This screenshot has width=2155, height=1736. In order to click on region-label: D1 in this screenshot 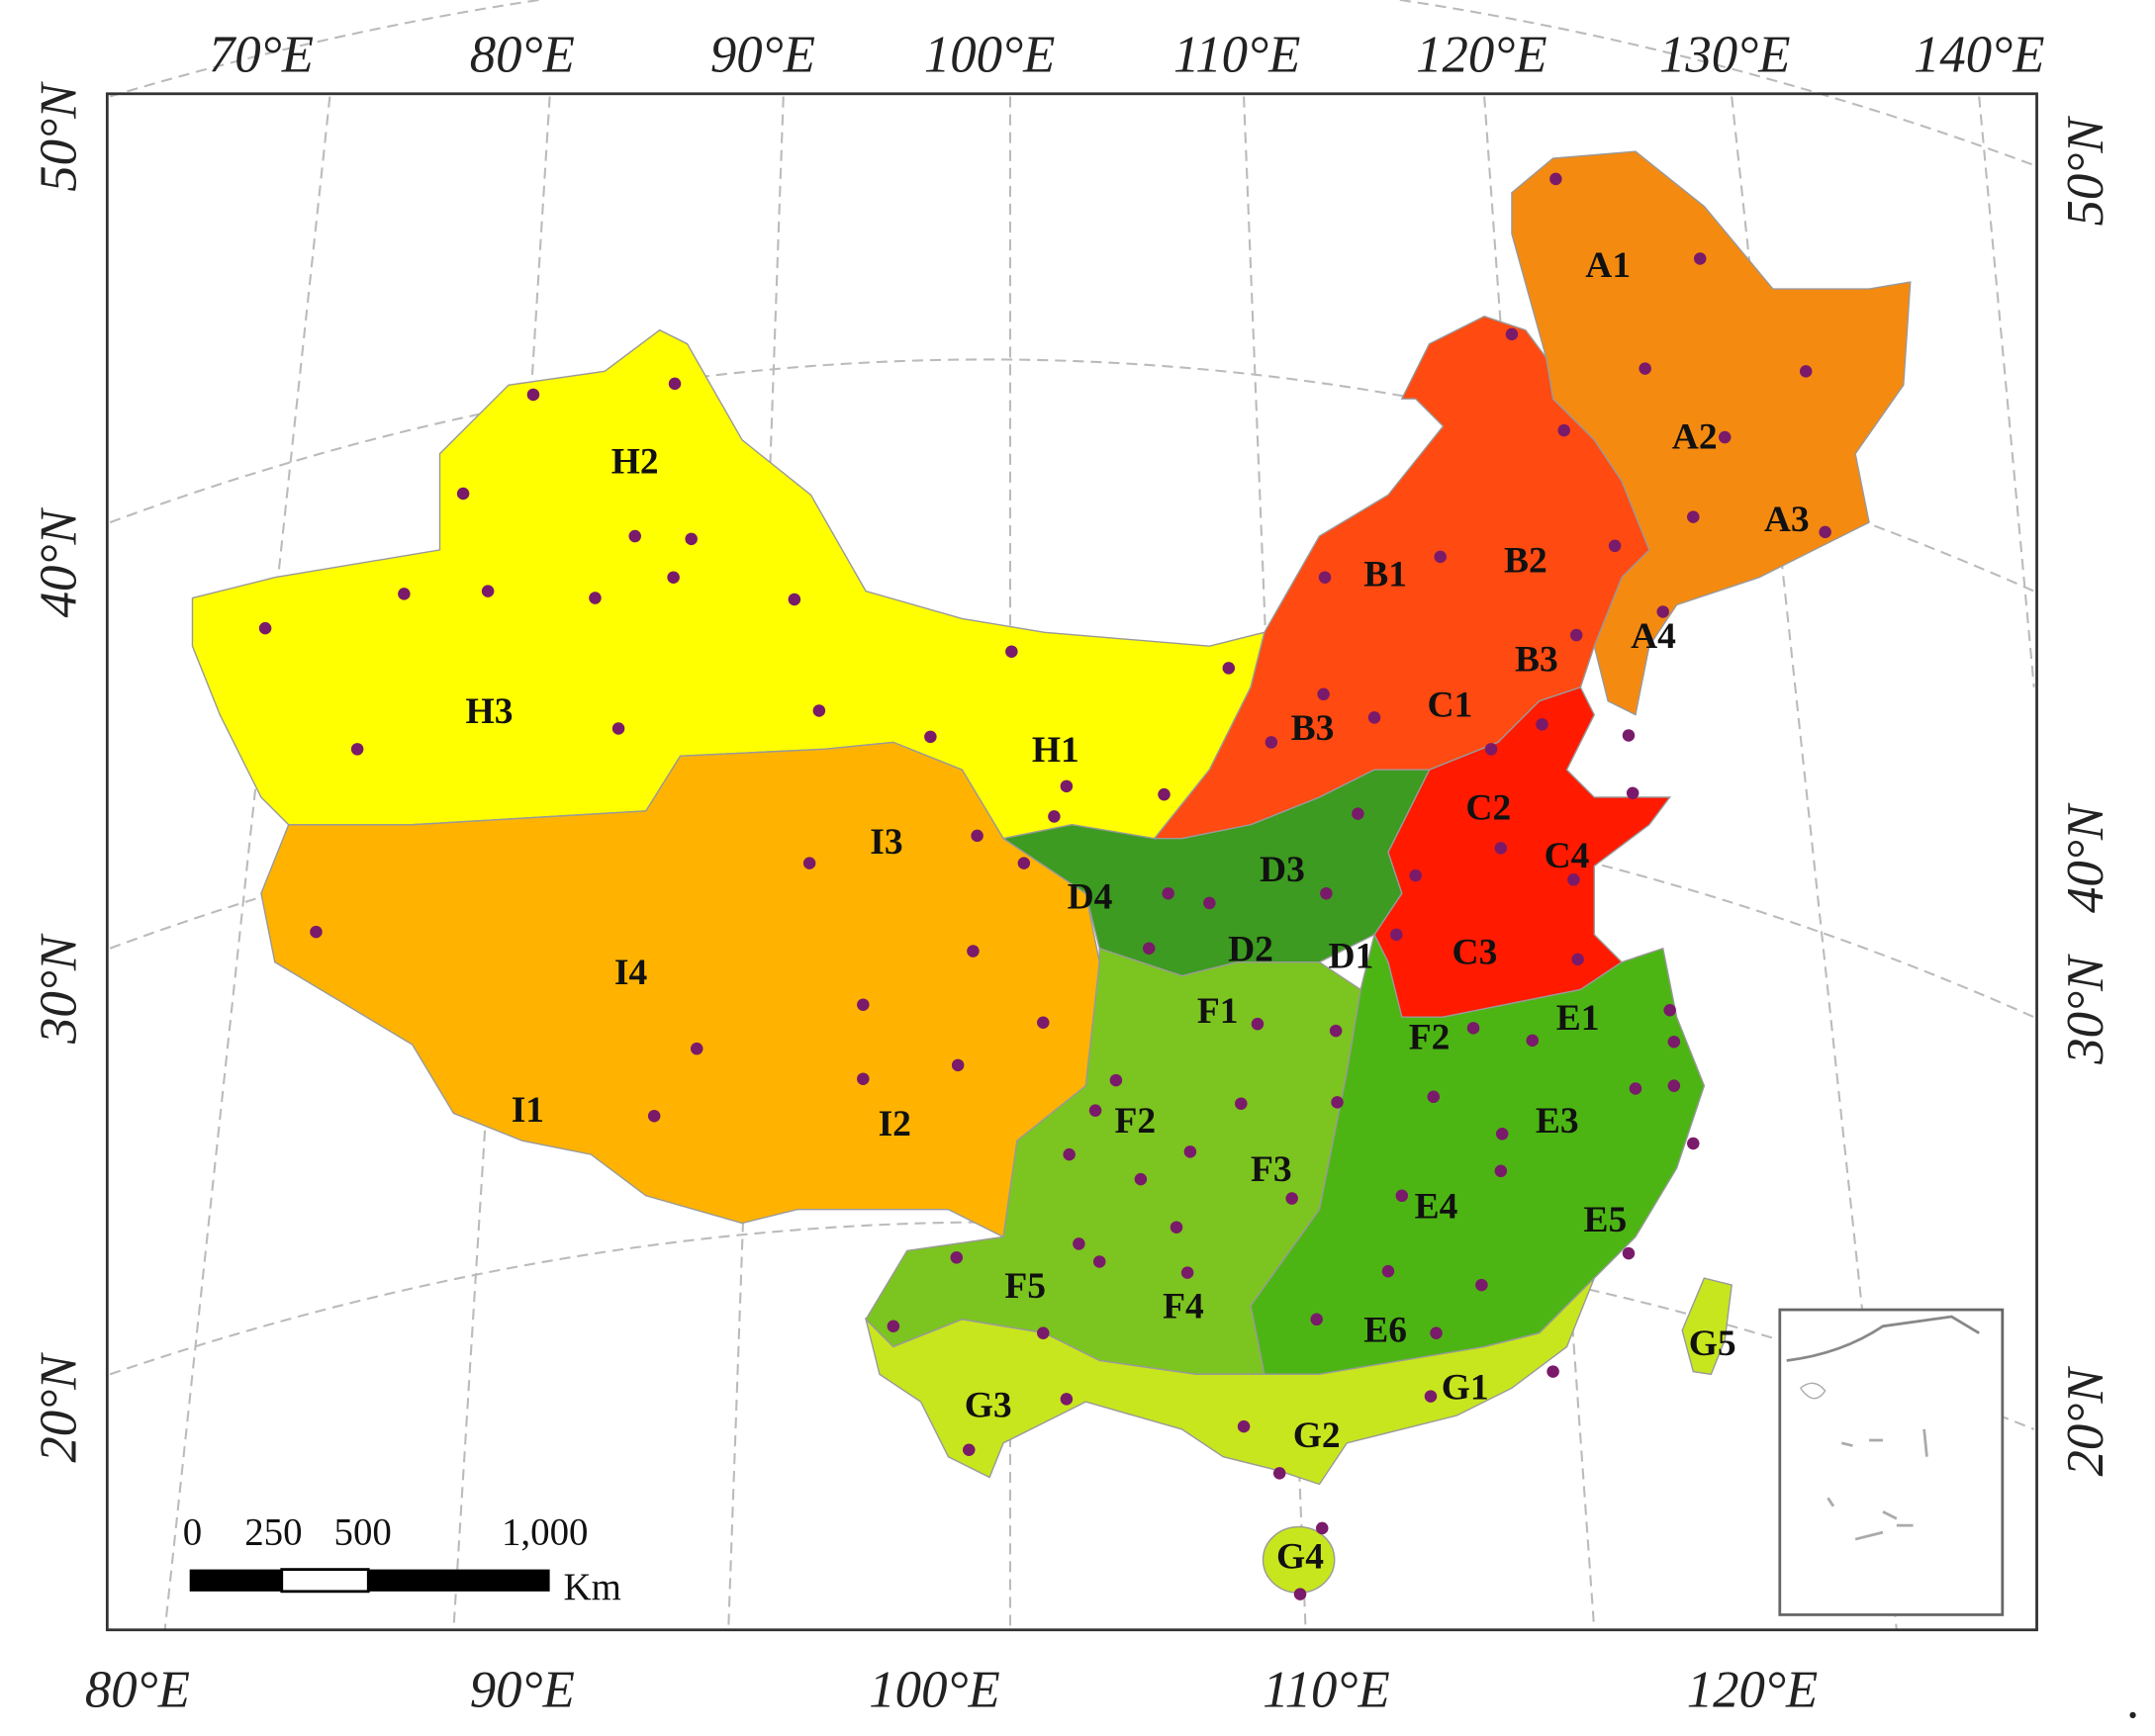, I will do `click(1350, 956)`.